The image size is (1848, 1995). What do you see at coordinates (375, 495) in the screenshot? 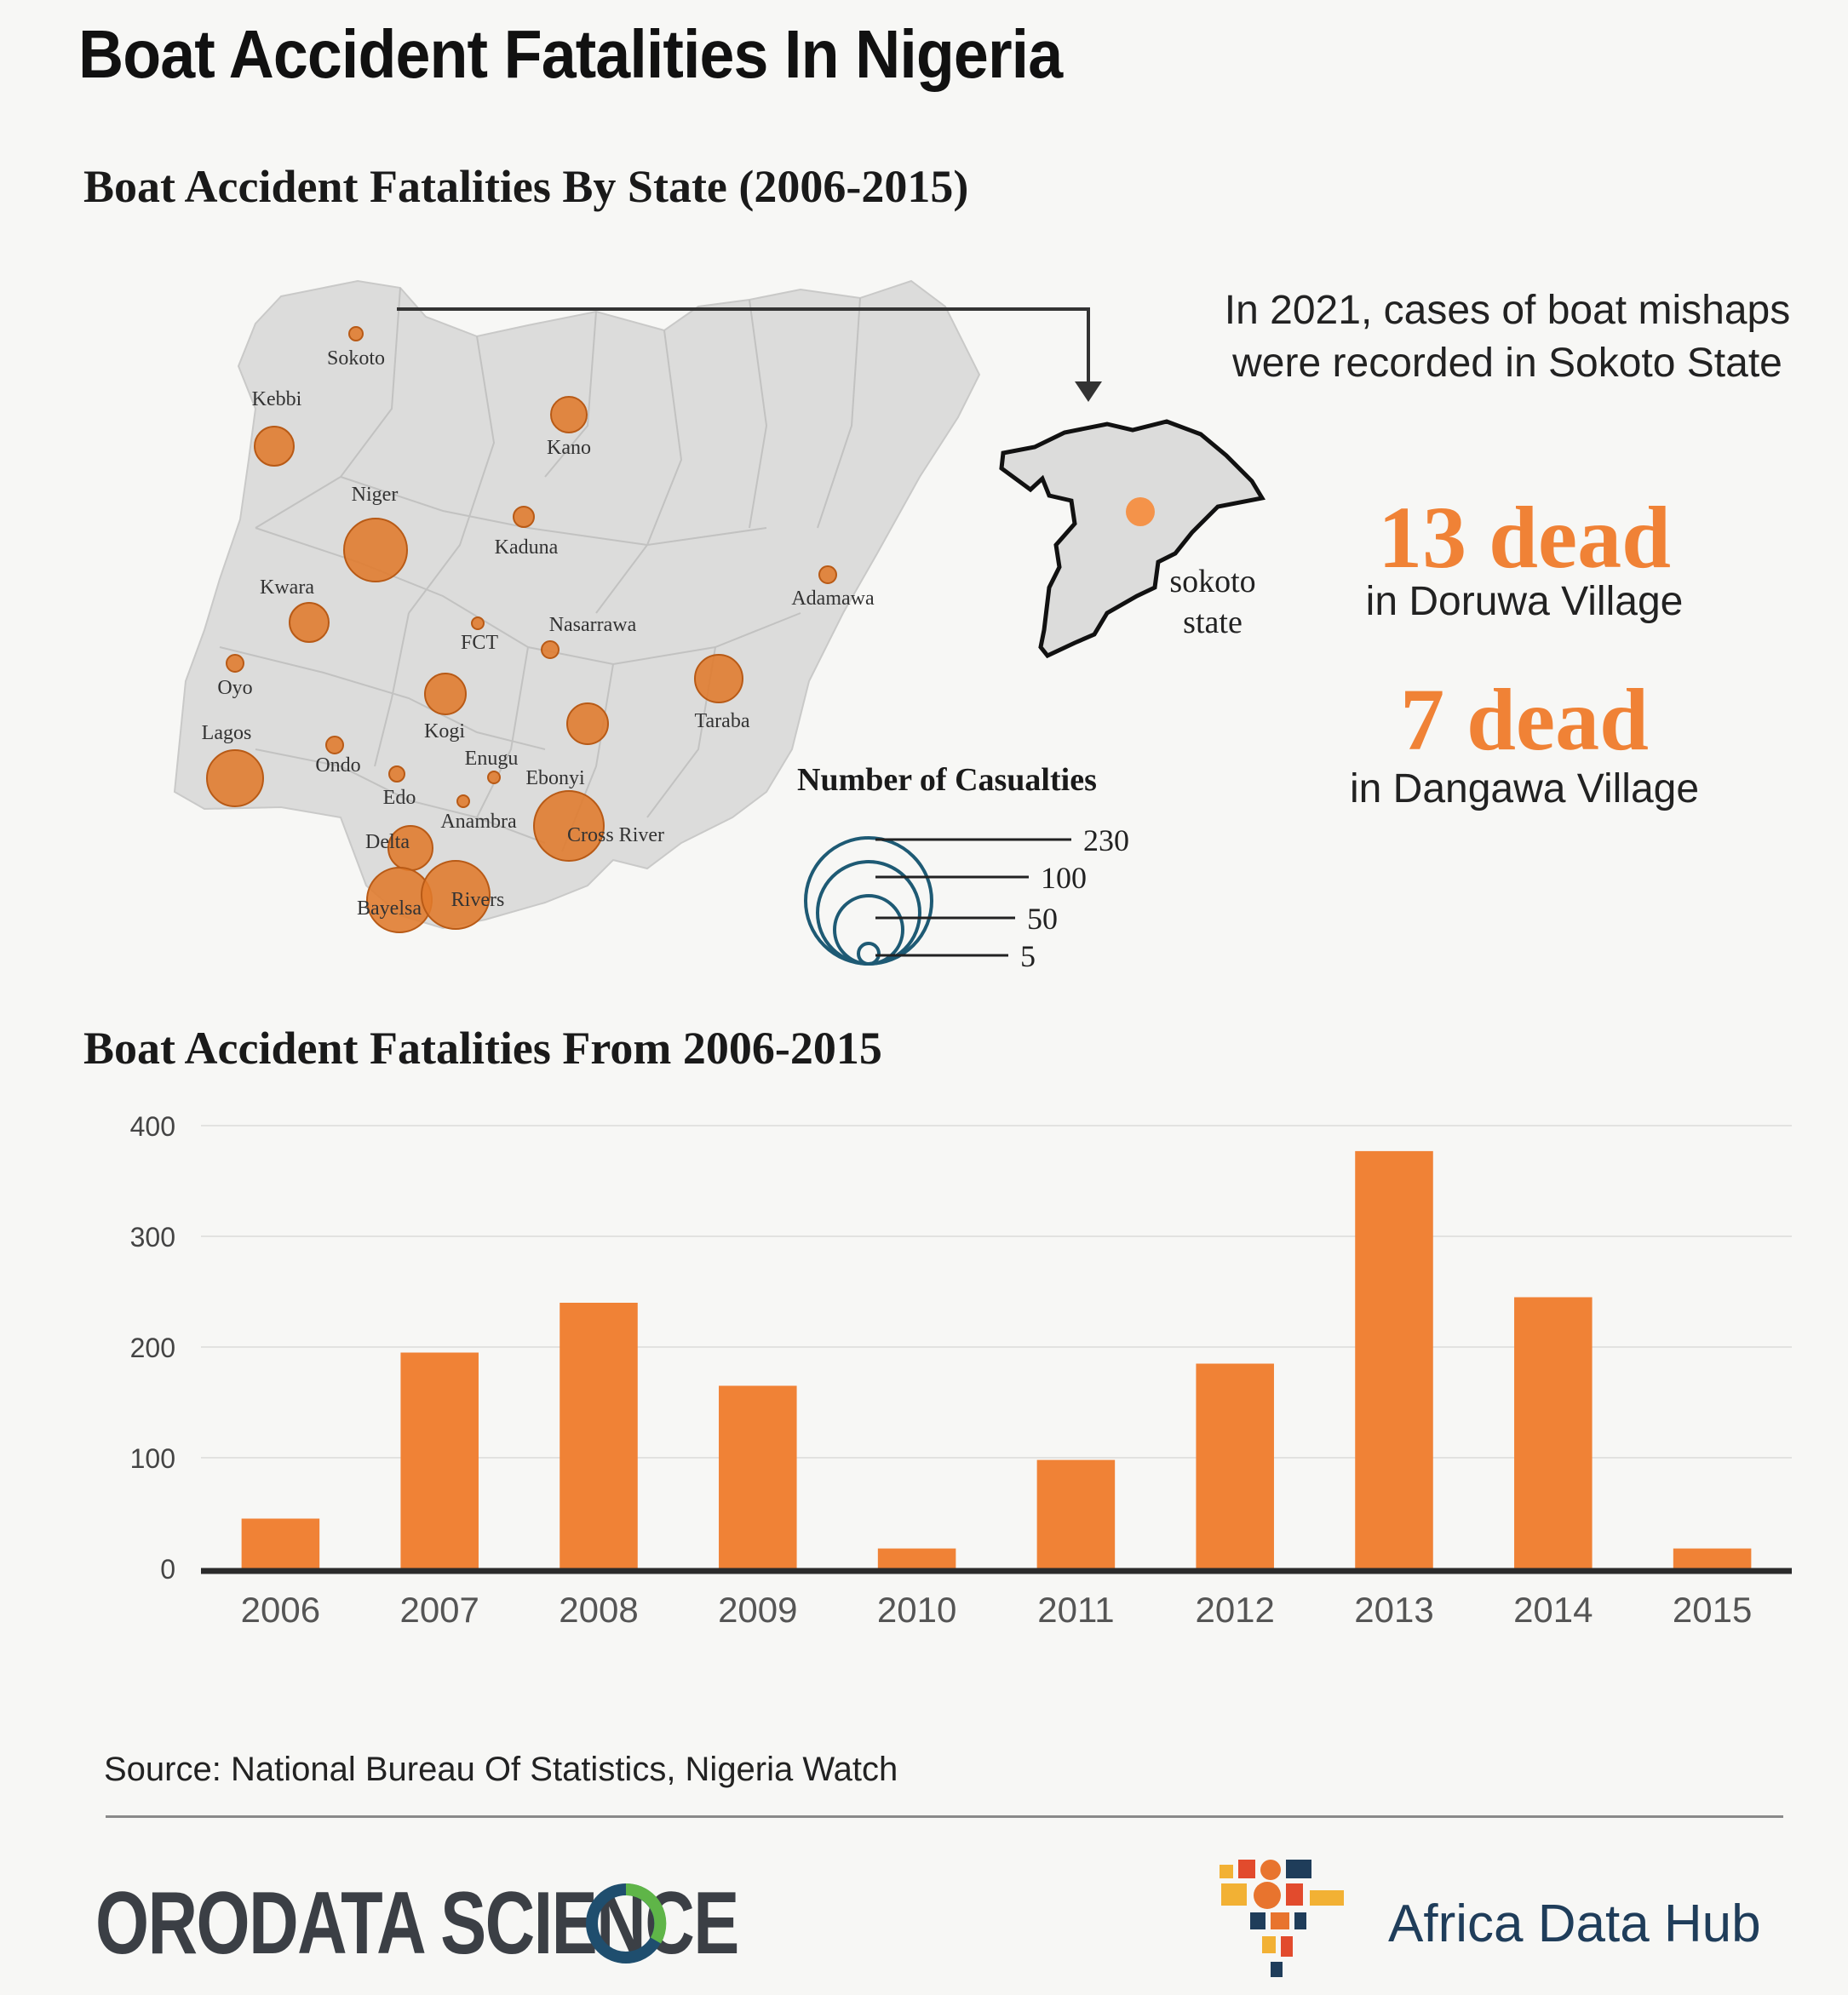
I see `state-label: Niger` at bounding box center [375, 495].